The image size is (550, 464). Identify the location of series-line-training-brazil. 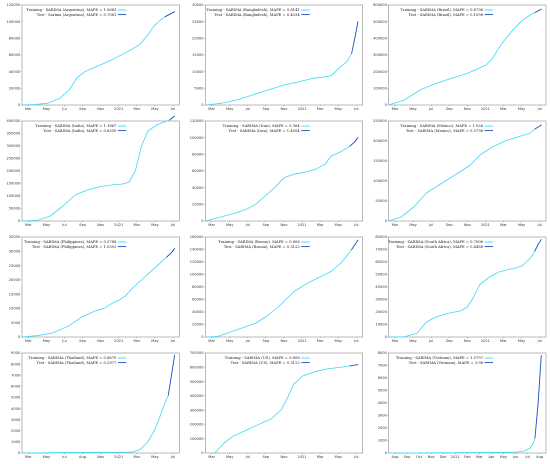
(462, 59).